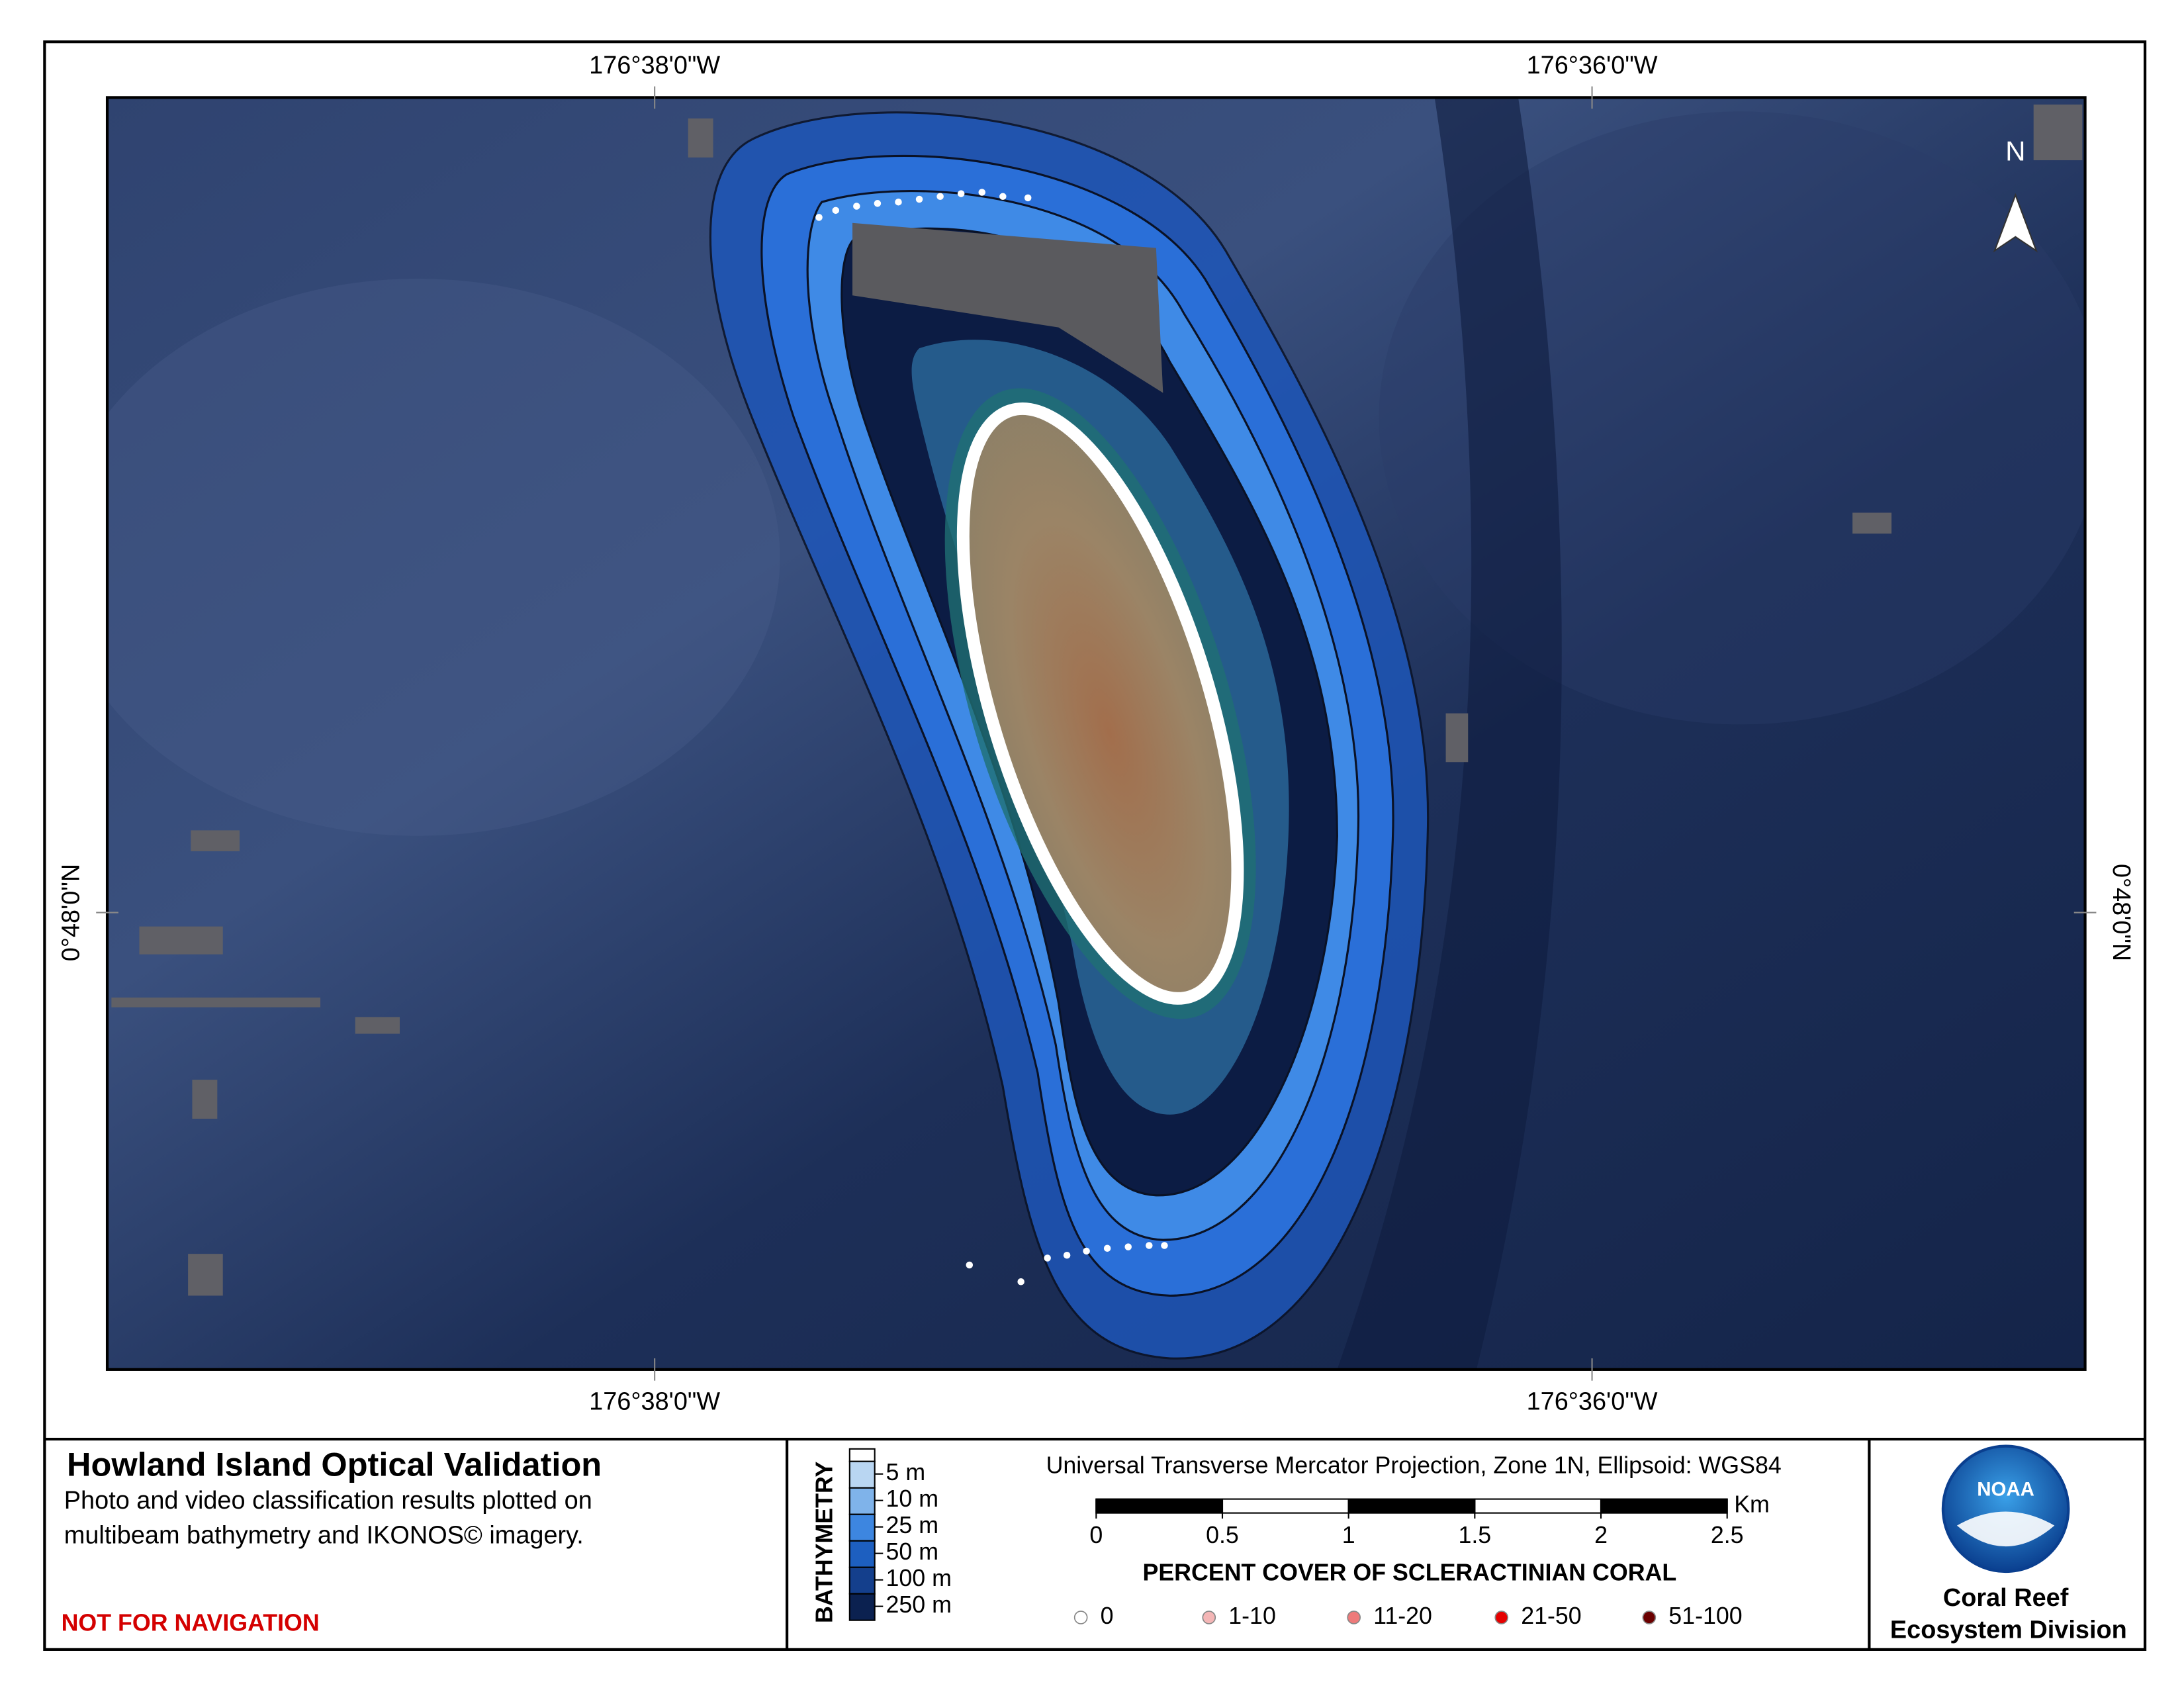 The height and width of the screenshot is (1688, 2184). Describe the element at coordinates (906, 1472) in the screenshot. I see `bathy-label: 5 m` at that location.